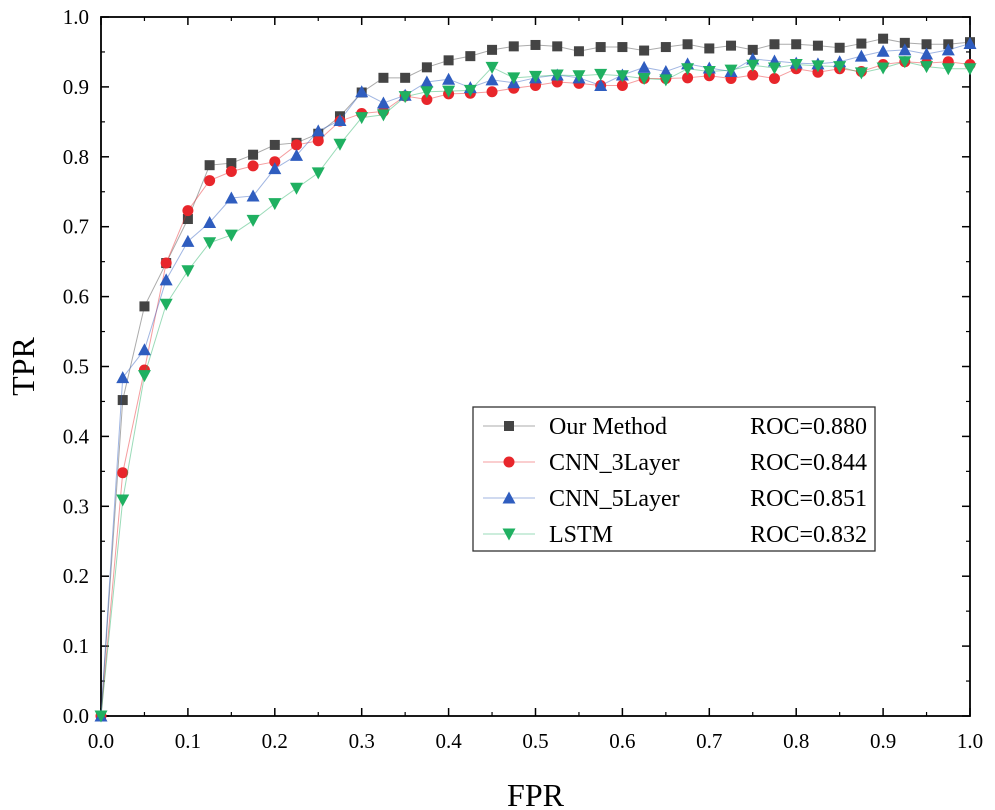 The image size is (995, 810). I want to click on x-tick-label: 0.4, so click(448, 741).